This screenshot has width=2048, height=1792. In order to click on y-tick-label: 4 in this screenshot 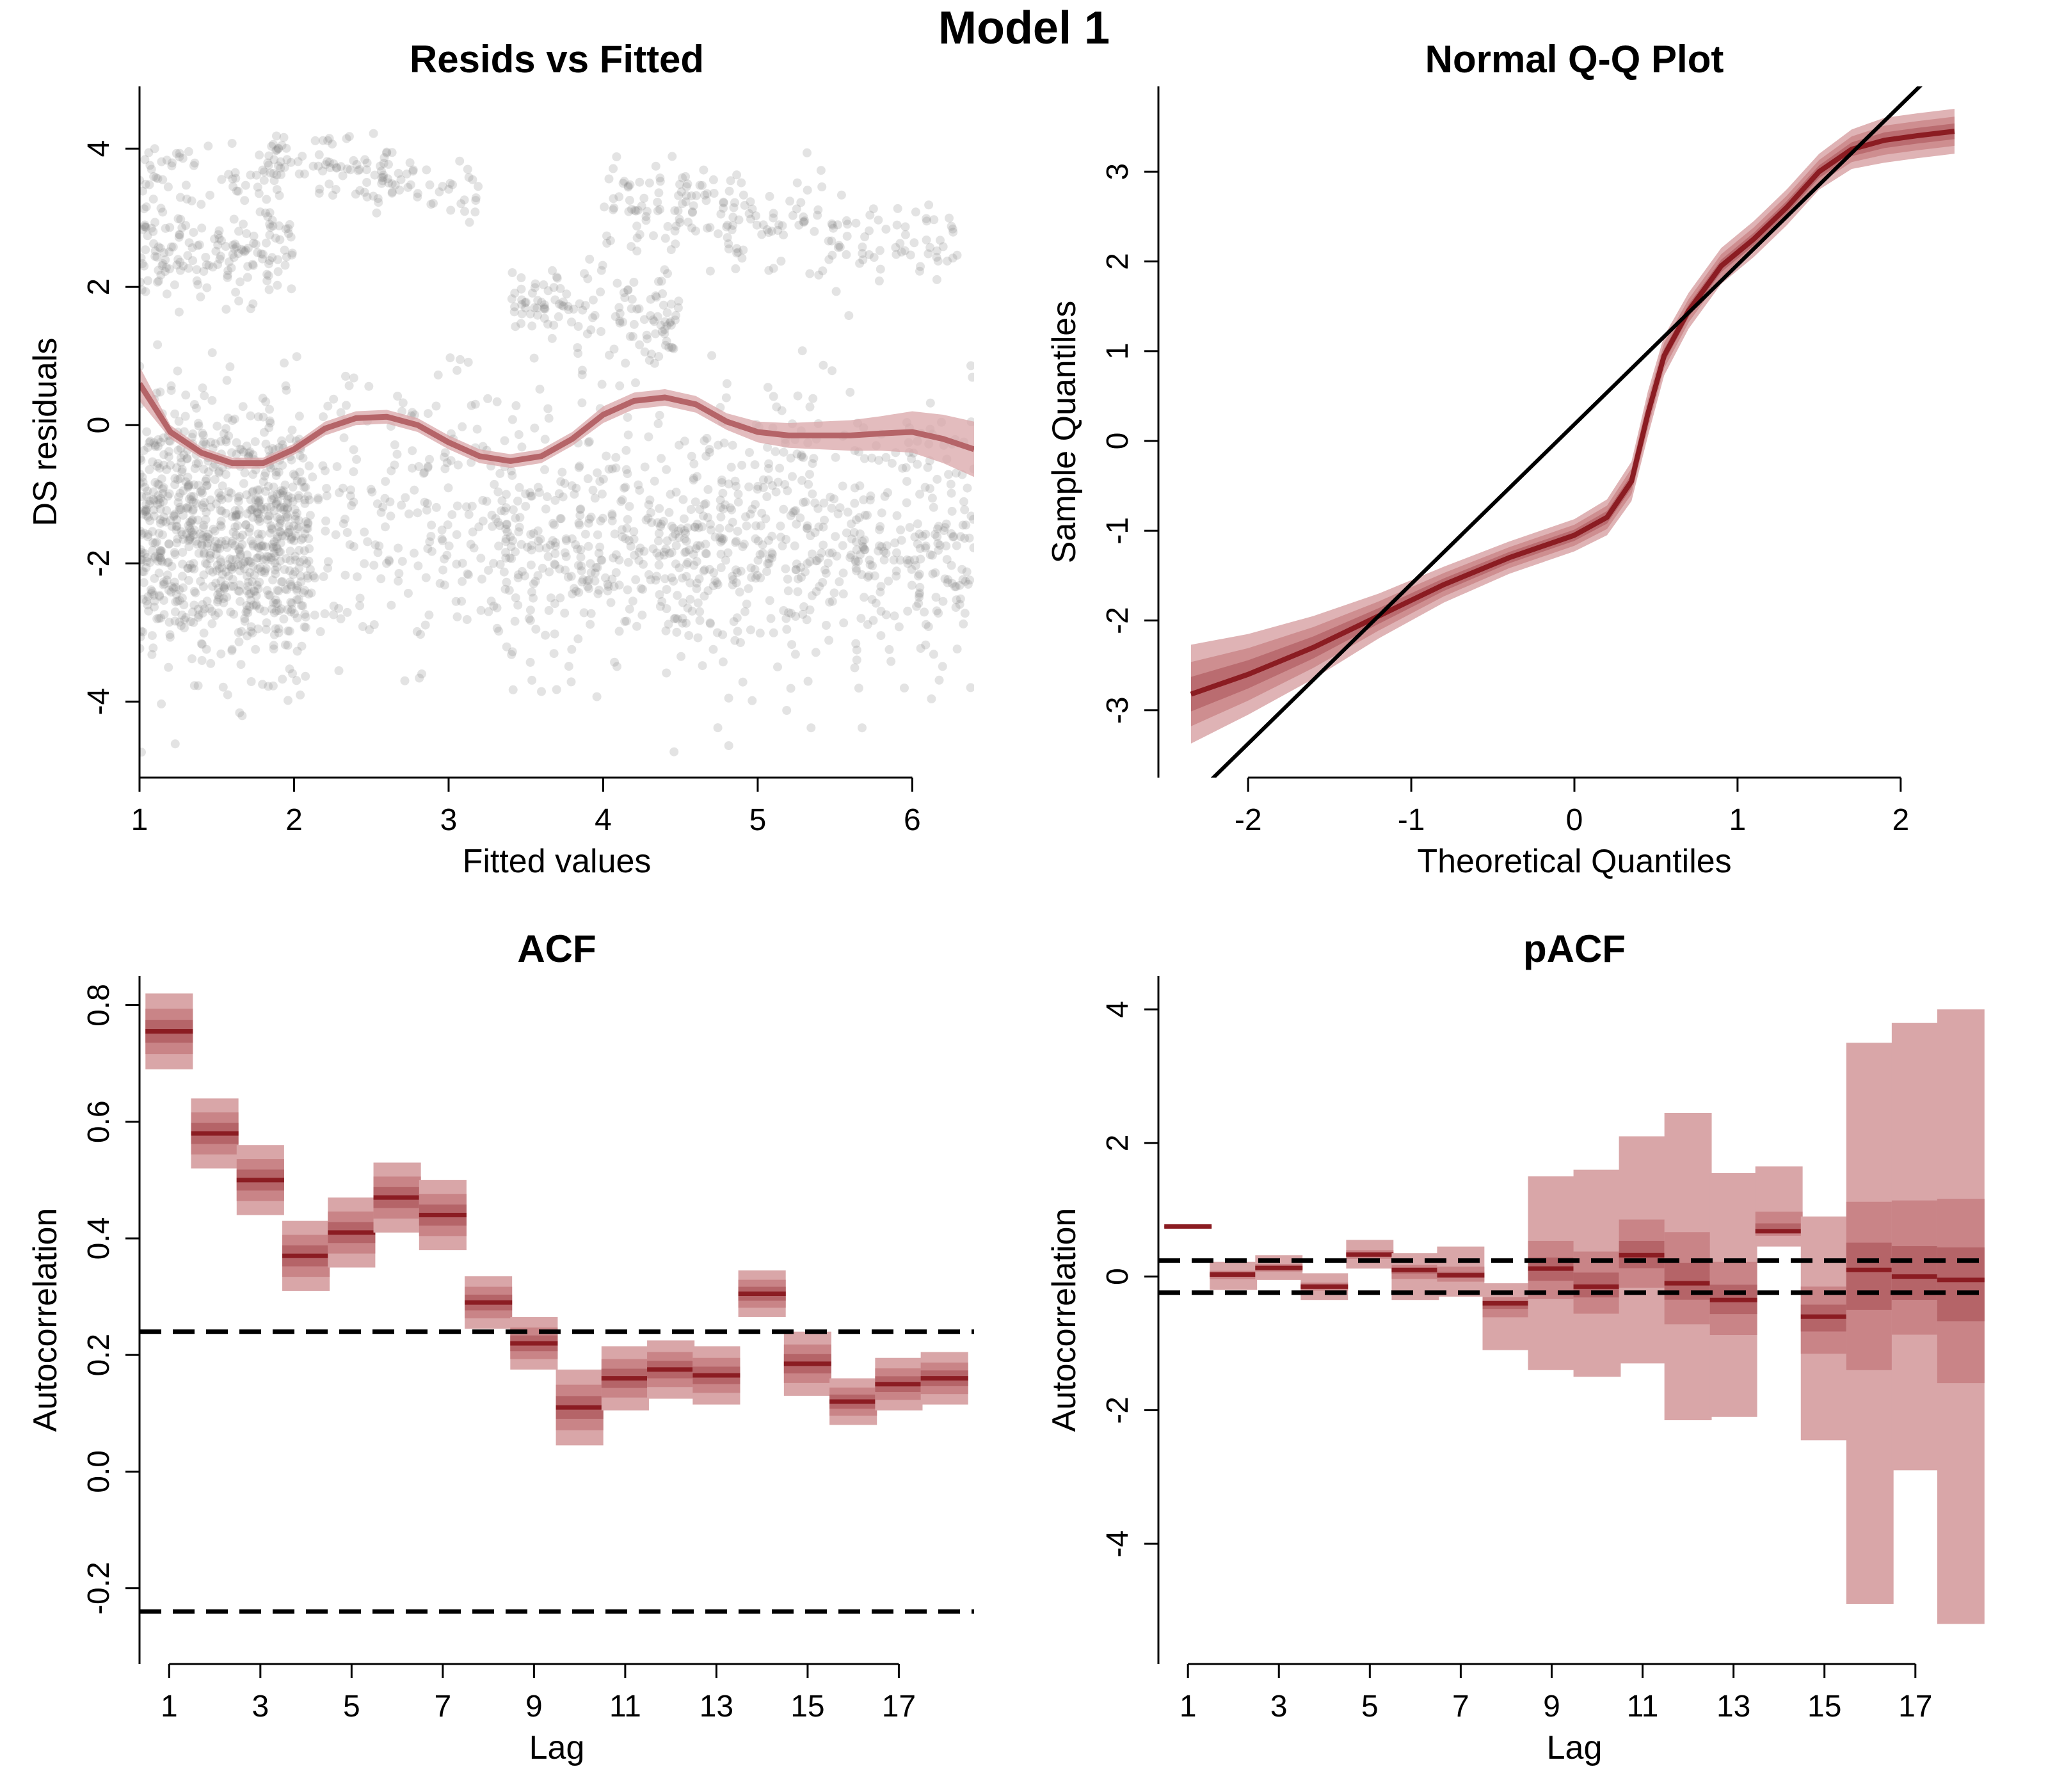, I will do `click(1118, 1009)`.